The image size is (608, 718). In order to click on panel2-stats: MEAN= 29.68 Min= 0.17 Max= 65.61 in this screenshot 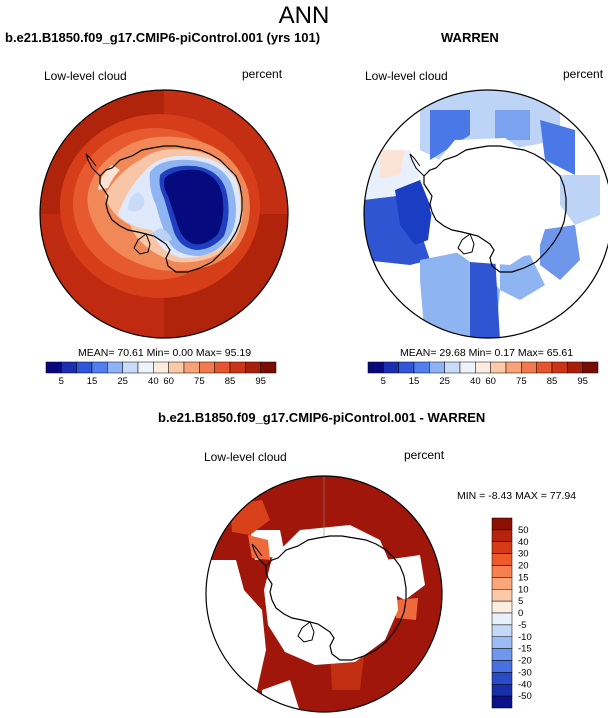, I will do `click(487, 353)`.